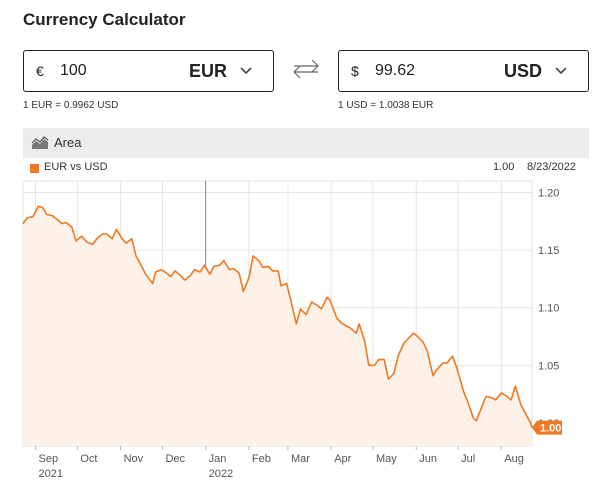 Image resolution: width=613 pixels, height=500 pixels. What do you see at coordinates (548, 251) in the screenshot?
I see `y-tick-label: 1.15` at bounding box center [548, 251].